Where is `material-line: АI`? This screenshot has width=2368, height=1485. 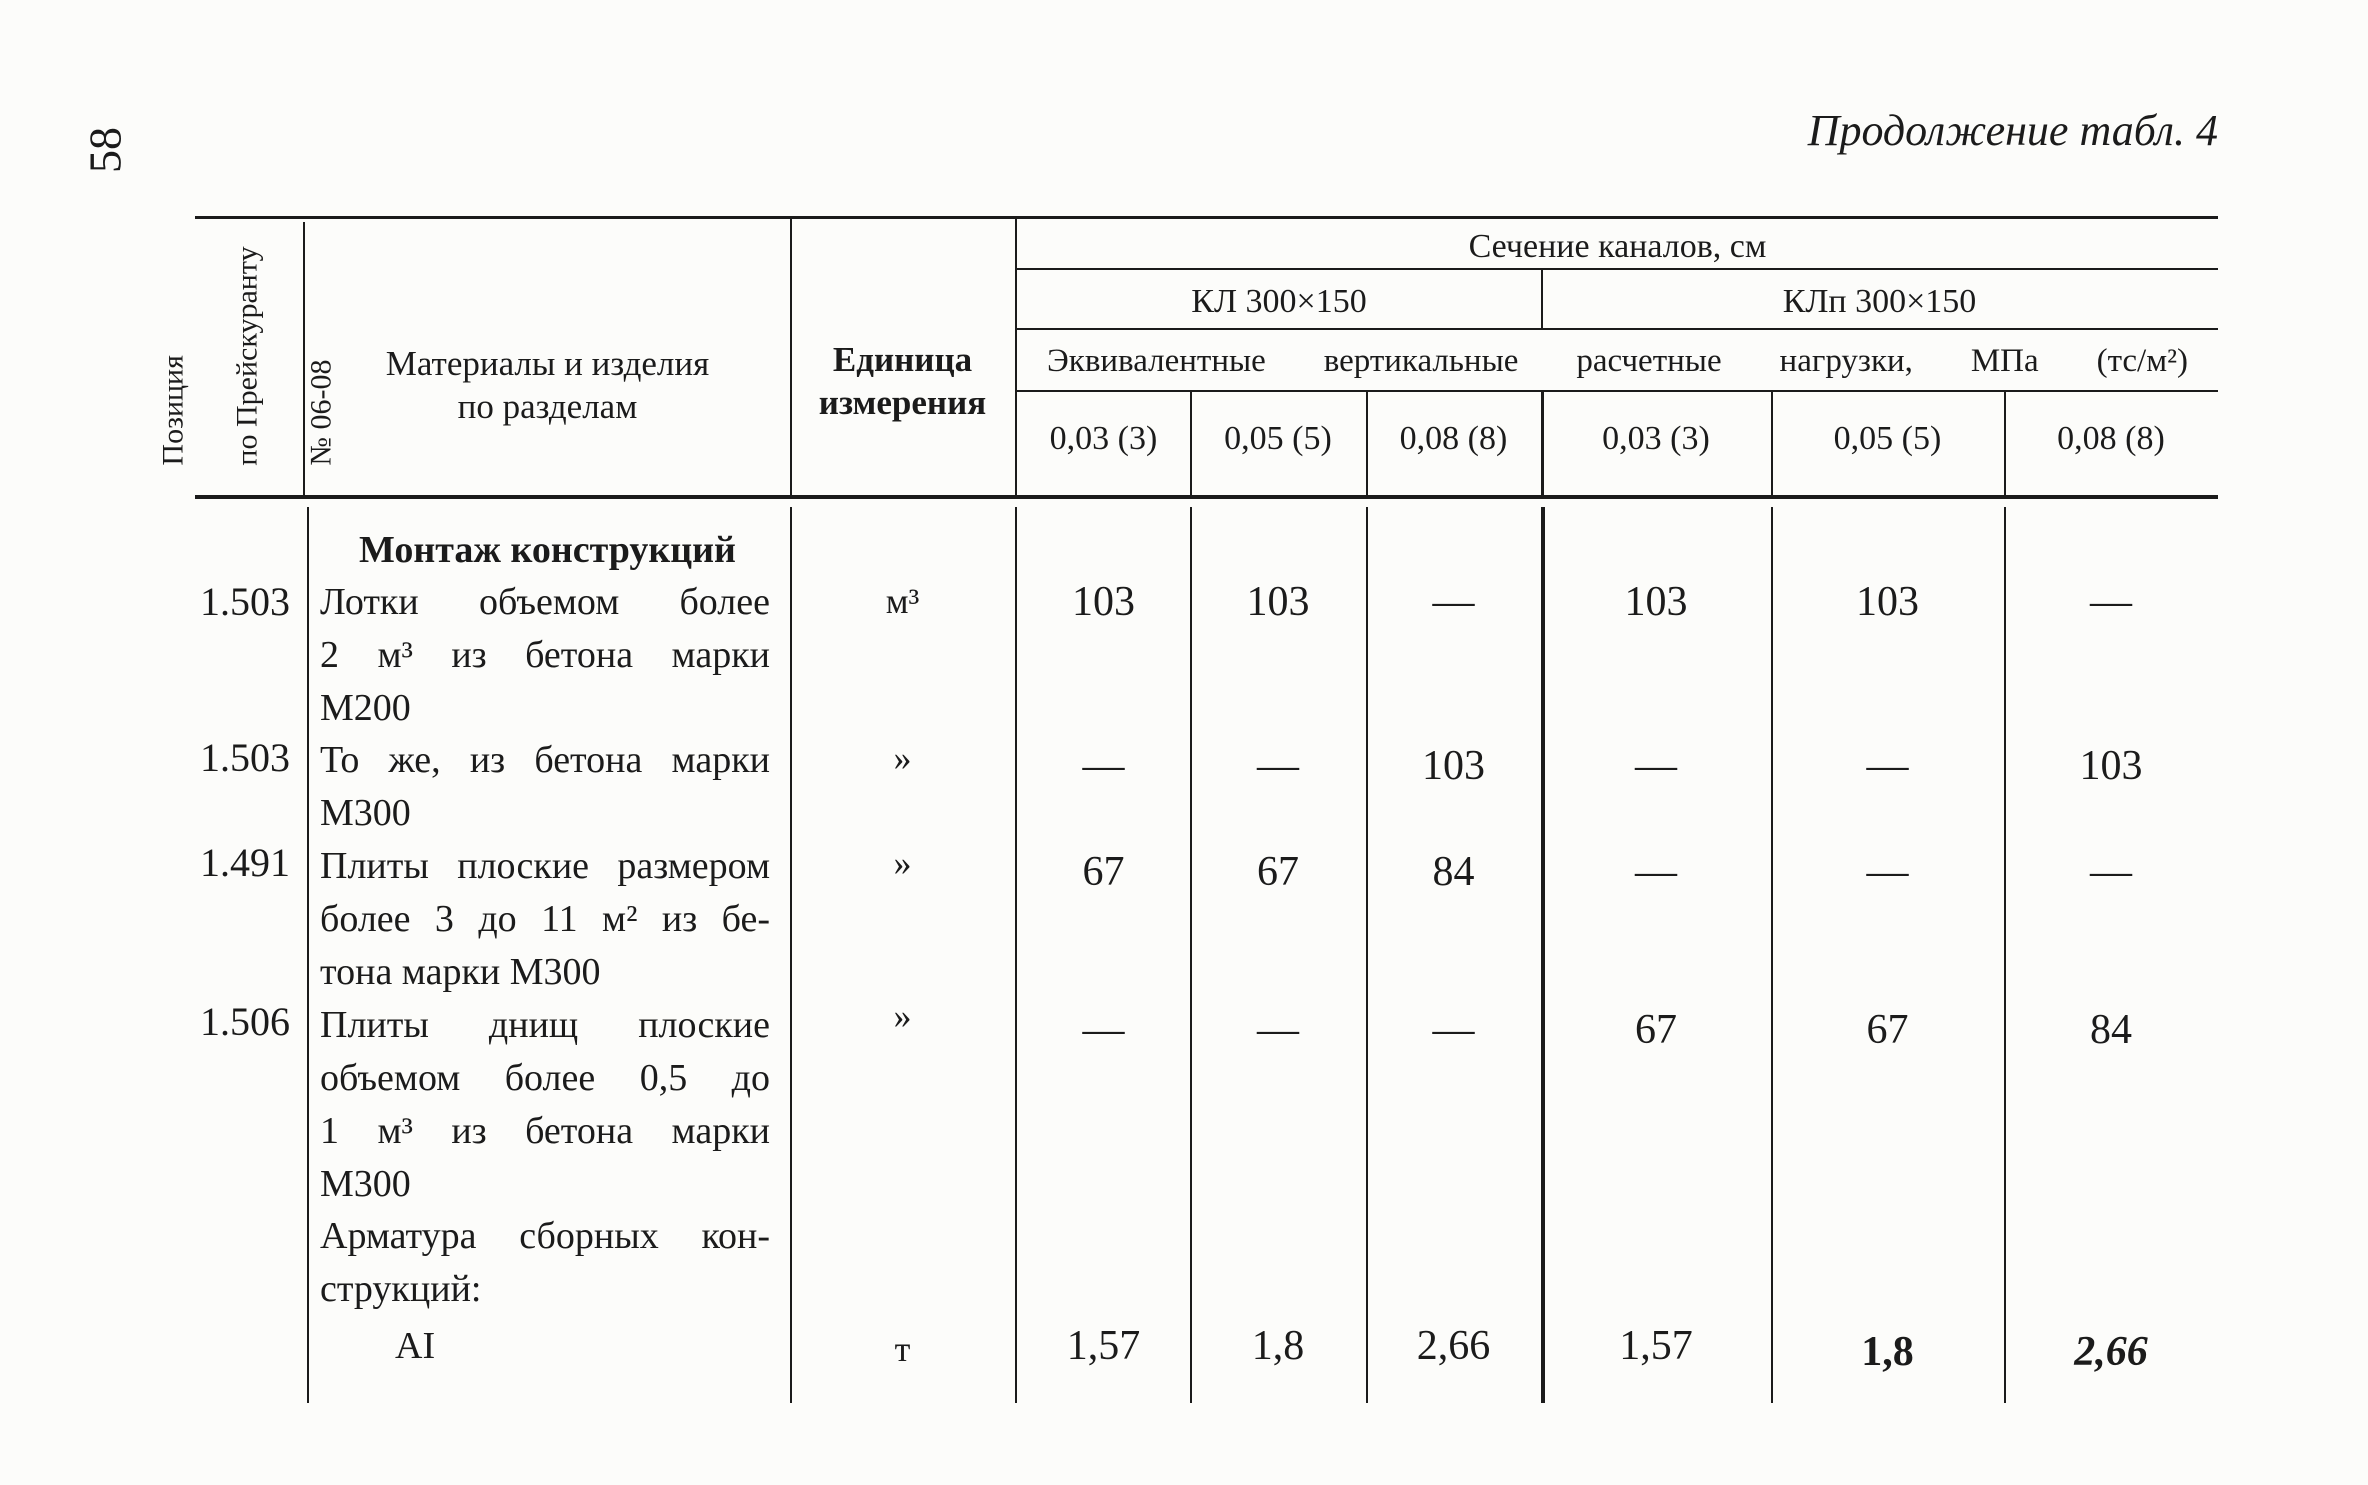
material-line: АI is located at coordinates (415, 1346).